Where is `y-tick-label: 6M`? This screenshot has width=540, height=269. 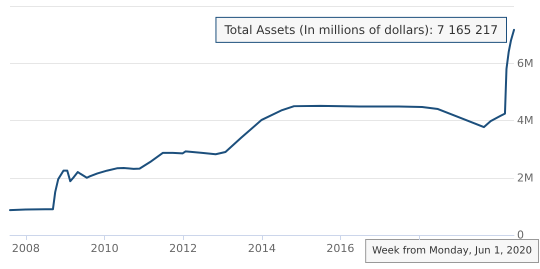
y-tick-label: 6M is located at coordinates (525, 63).